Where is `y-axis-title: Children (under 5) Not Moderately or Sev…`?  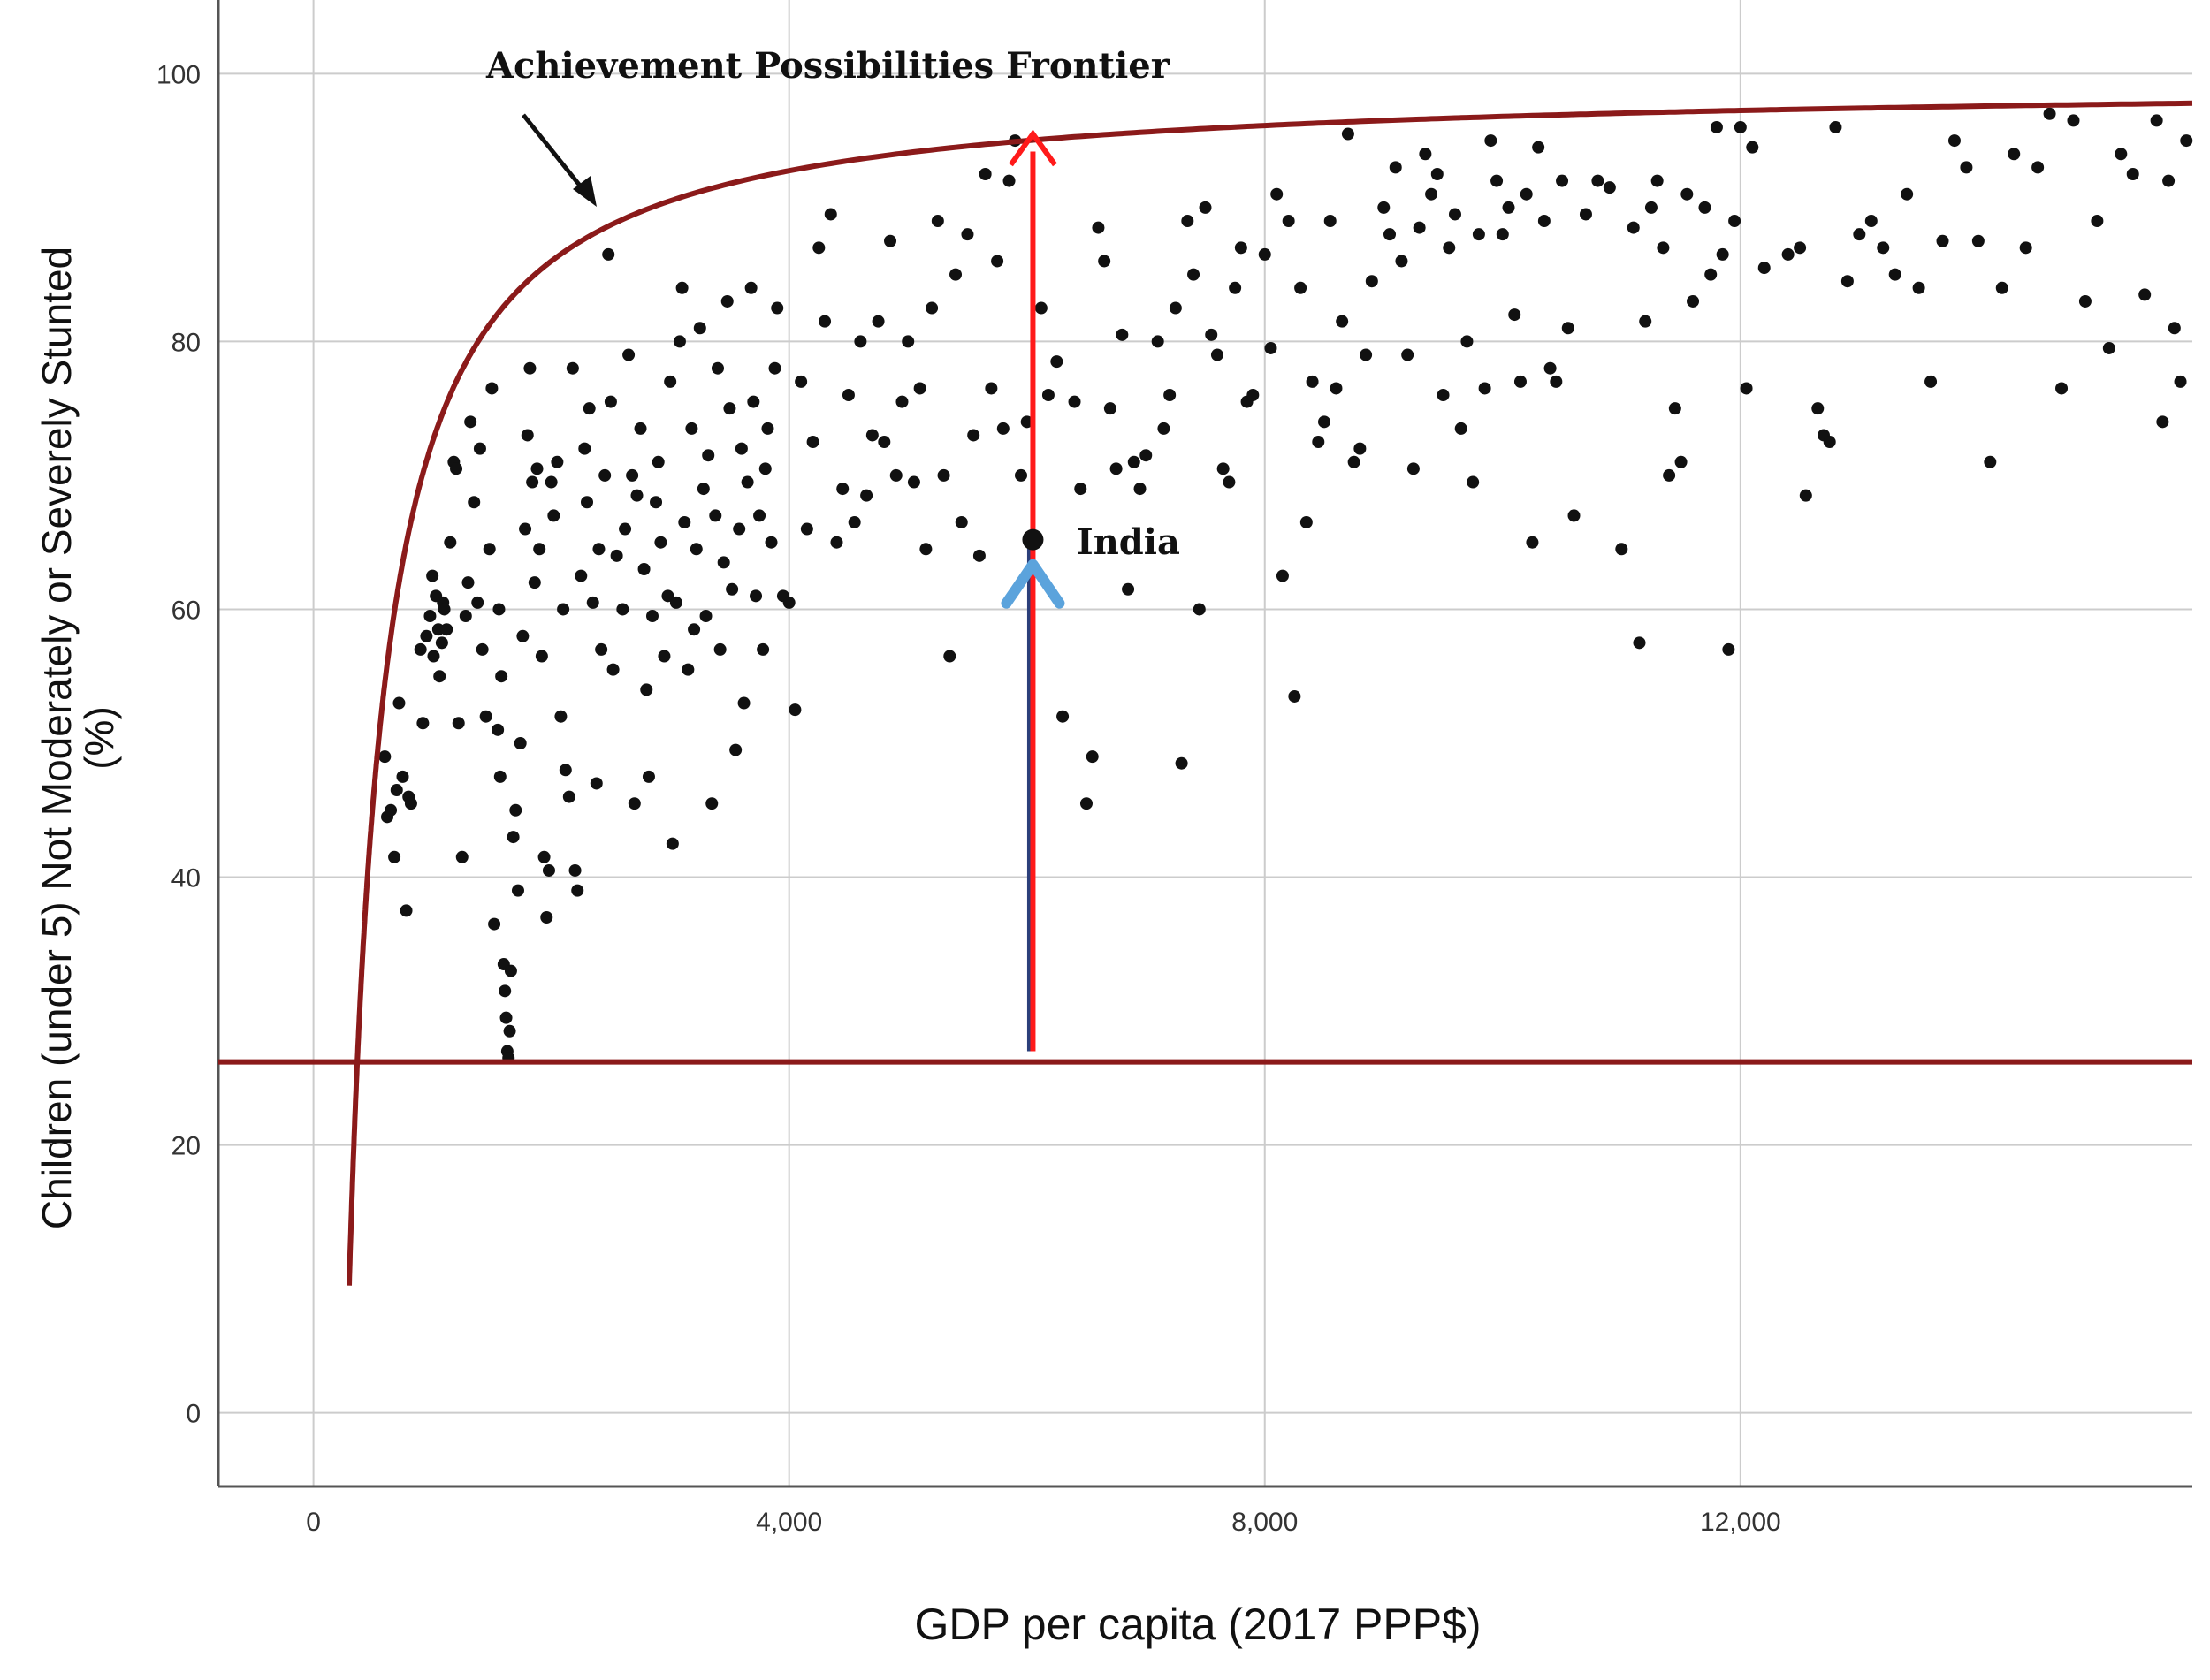
y-axis-title: Children (under 5) Not Moderately or Sev… is located at coordinates (78, 738).